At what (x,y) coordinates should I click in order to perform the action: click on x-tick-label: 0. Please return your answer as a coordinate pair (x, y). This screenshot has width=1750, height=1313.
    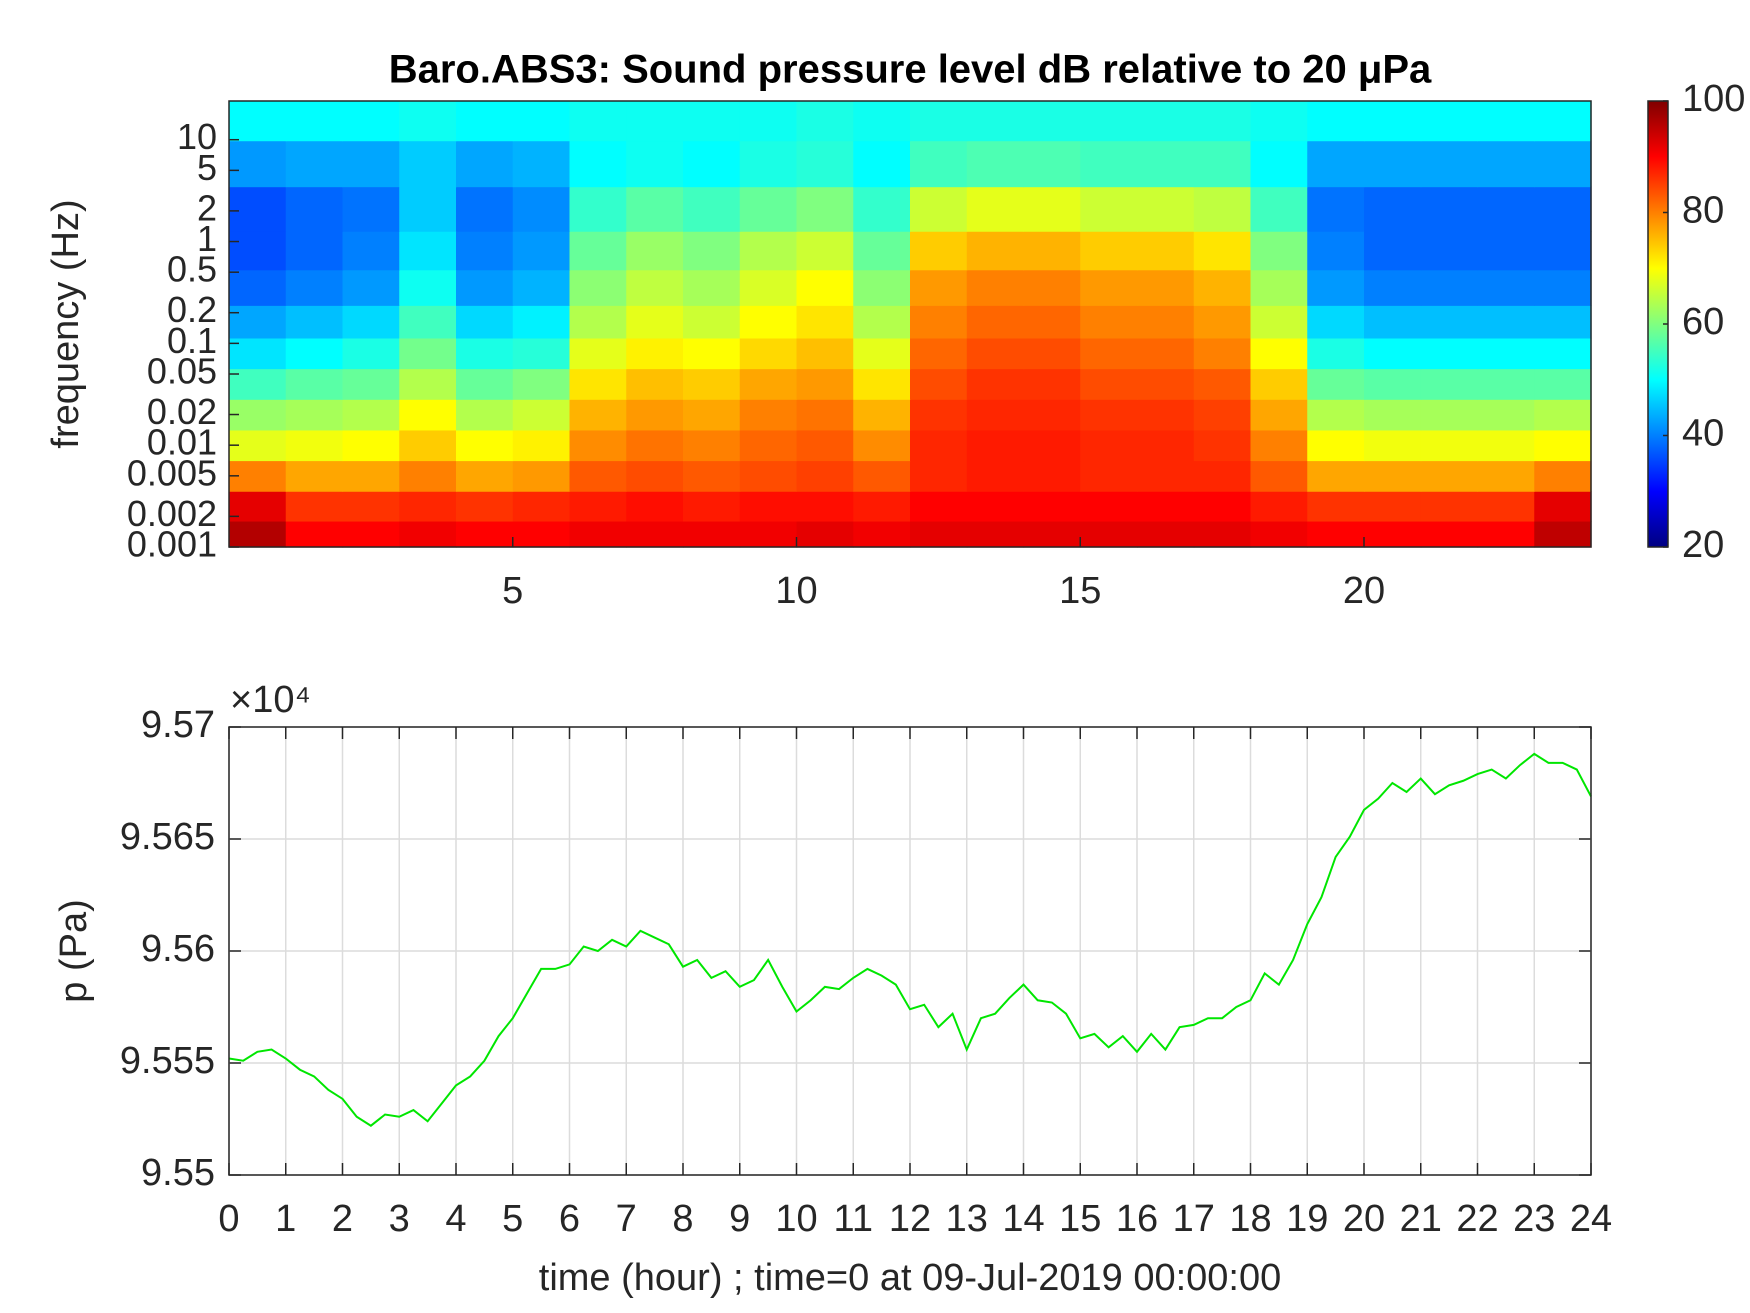
    Looking at the image, I should click on (228, 1219).